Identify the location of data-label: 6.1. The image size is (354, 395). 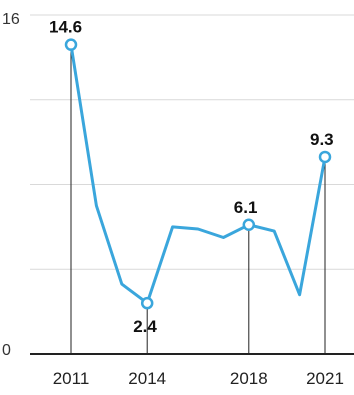
(246, 207).